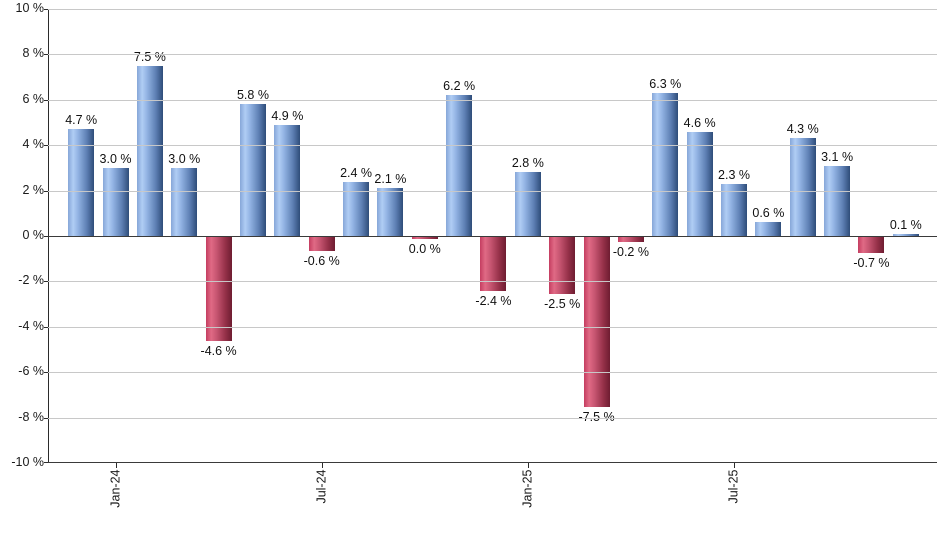 The image size is (940, 550). What do you see at coordinates (33, 53) in the screenshot?
I see `y-axis-label: 8 %` at bounding box center [33, 53].